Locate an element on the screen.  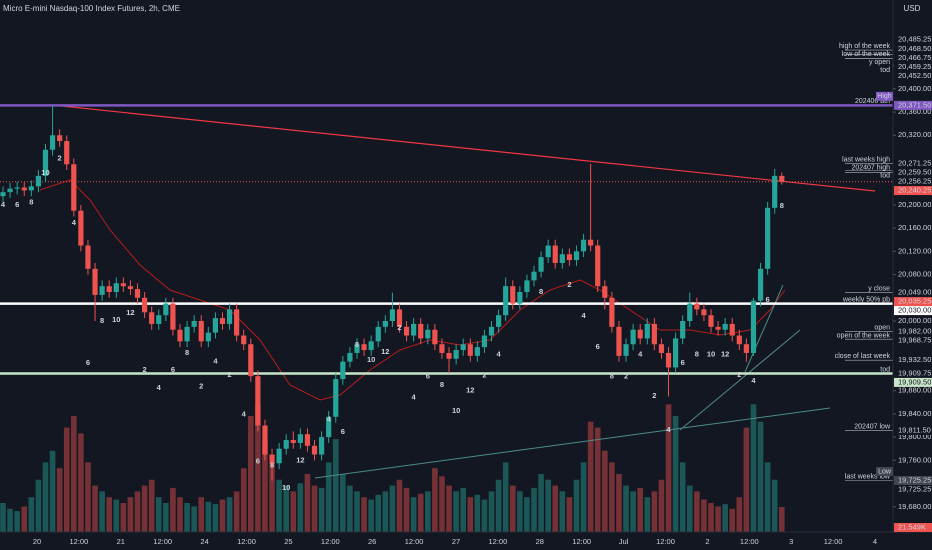
level-label: 202406 ath is located at coordinates (872, 101).